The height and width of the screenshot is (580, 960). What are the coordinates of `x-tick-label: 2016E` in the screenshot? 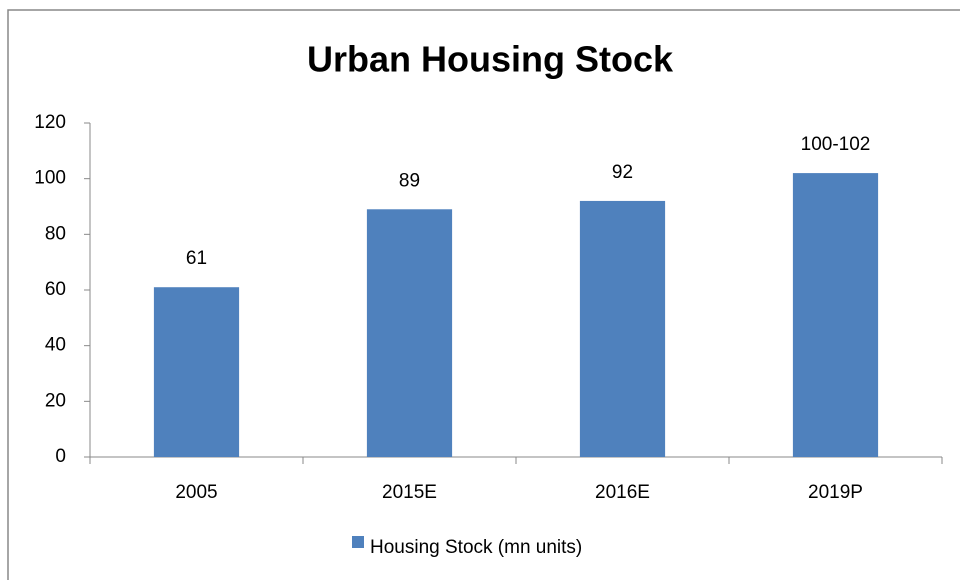 It's located at (622, 492).